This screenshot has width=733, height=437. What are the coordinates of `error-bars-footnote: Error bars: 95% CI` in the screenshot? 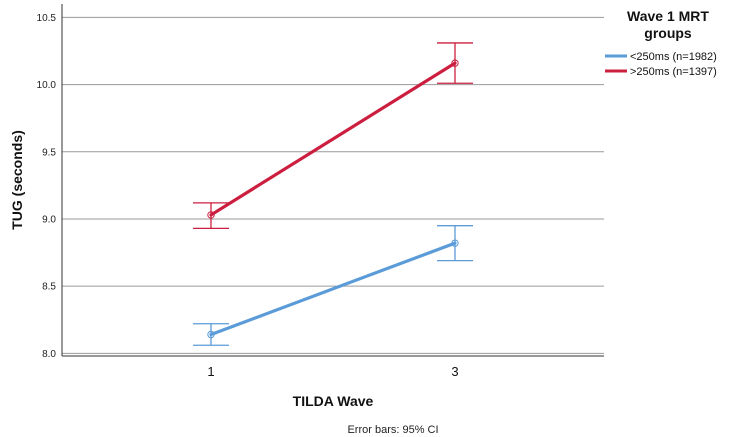 It's located at (392, 430).